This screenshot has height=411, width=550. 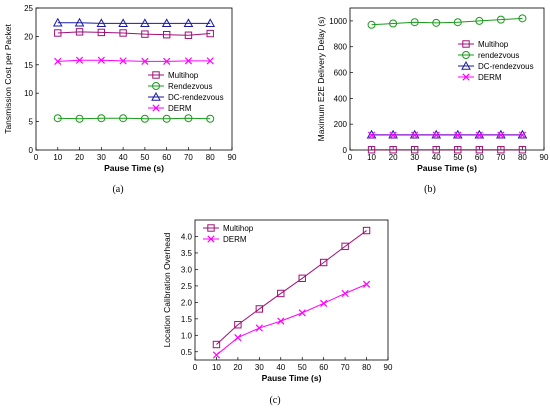 I want to click on y-tick-label: 0.5, so click(x=187, y=352).